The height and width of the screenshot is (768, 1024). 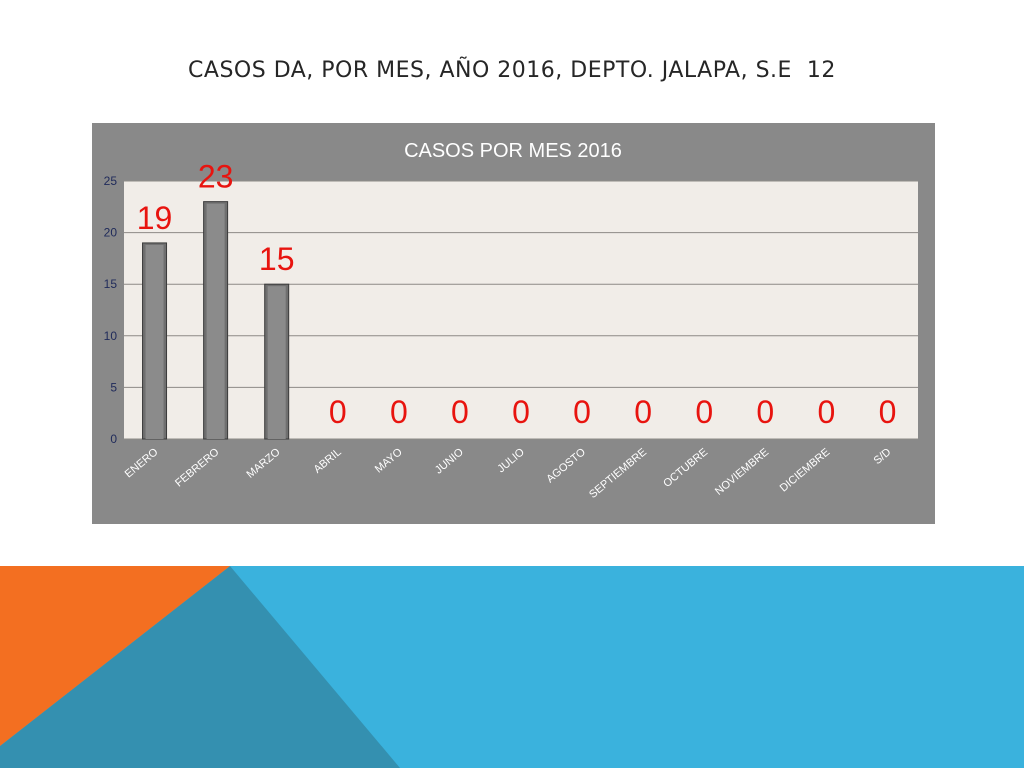 I want to click on y-axis-ticks: 0 5 10 15 20 25, so click(x=111, y=310).